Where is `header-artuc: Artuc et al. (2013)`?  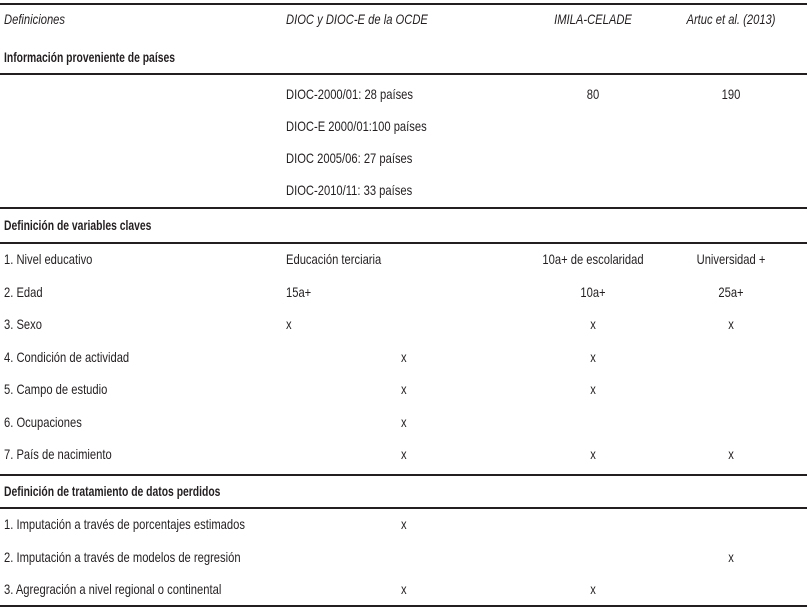 header-artuc: Artuc et al. (2013) is located at coordinates (731, 19).